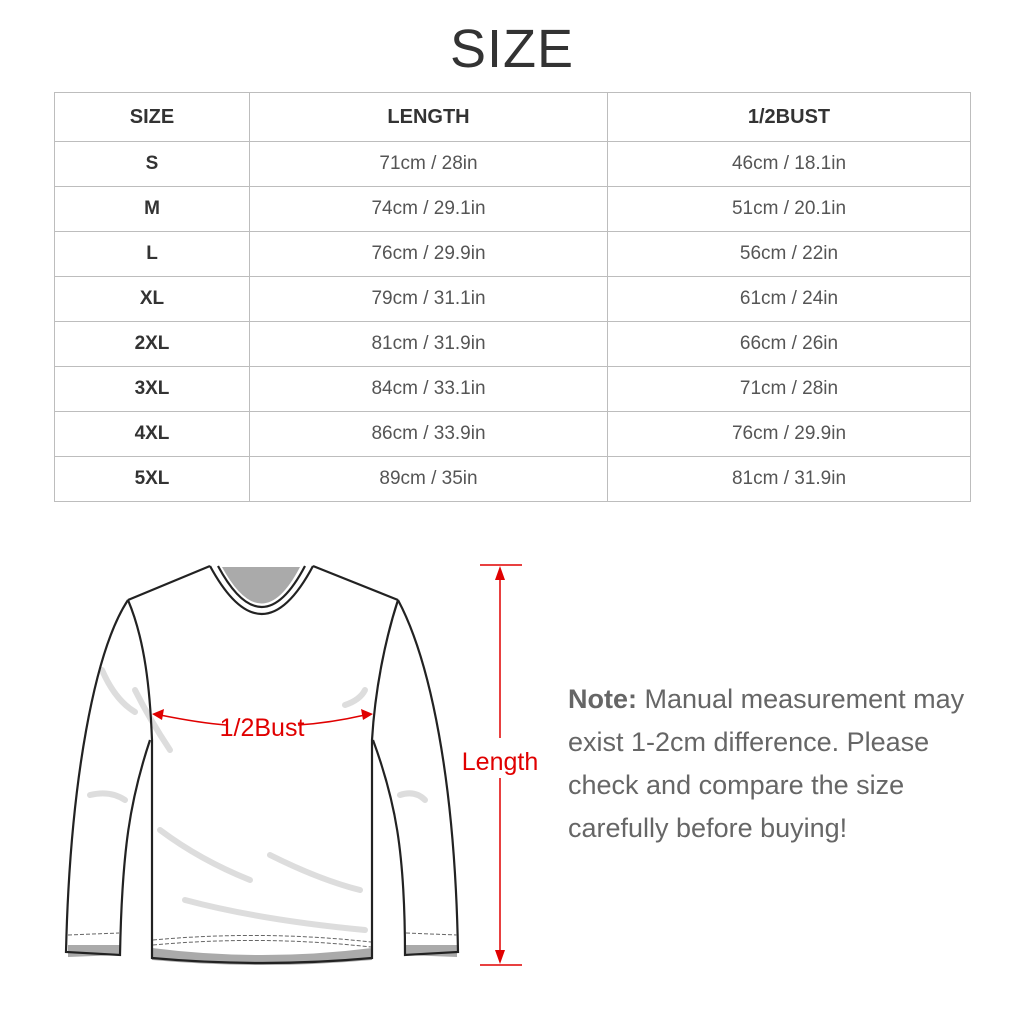 This screenshot has height=1024, width=1024. Describe the element at coordinates (428, 254) in the screenshot. I see `length-cell: 76cm / 29.9in` at that location.